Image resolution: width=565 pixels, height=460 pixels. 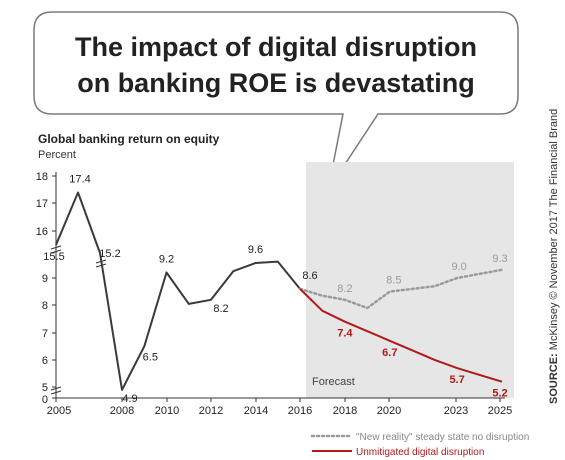 What do you see at coordinates (45, 388) in the screenshot?
I see `y-tick-label: 5` at bounding box center [45, 388].